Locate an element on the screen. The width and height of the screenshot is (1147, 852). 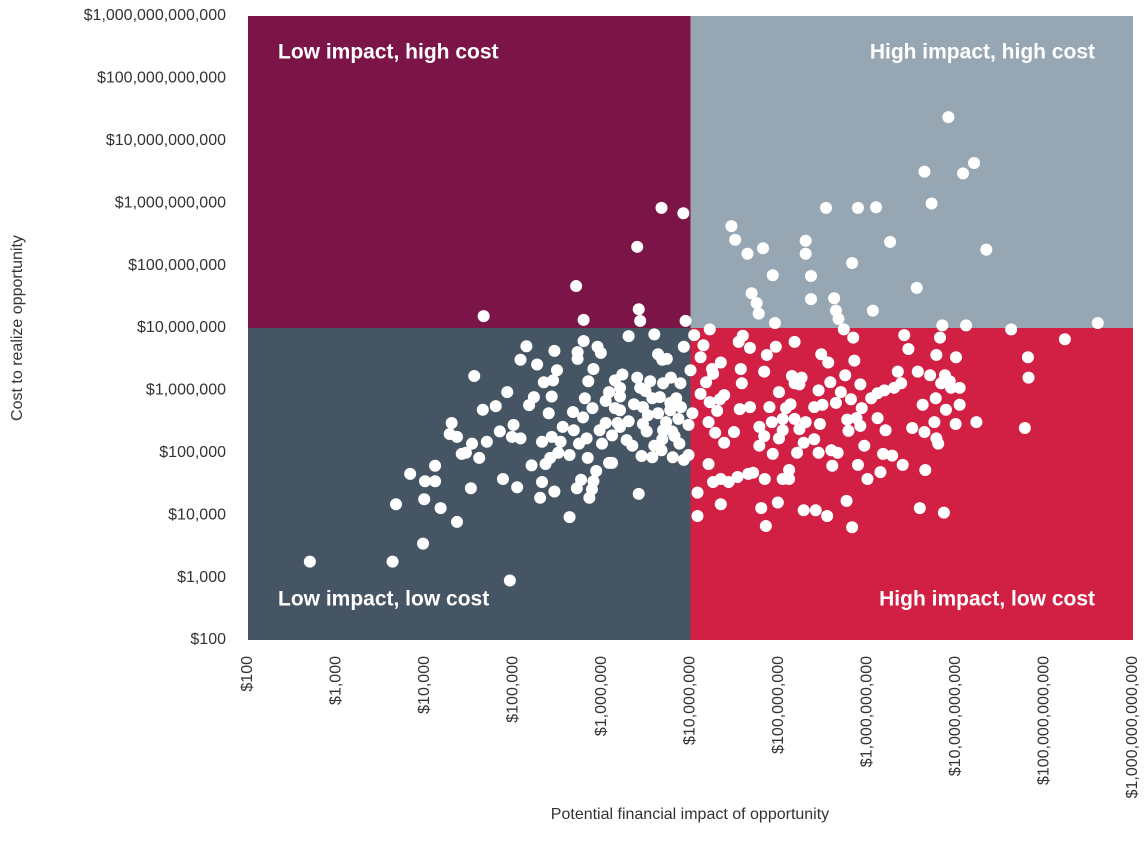
x-tick-label: $100 is located at coordinates (247, 674).